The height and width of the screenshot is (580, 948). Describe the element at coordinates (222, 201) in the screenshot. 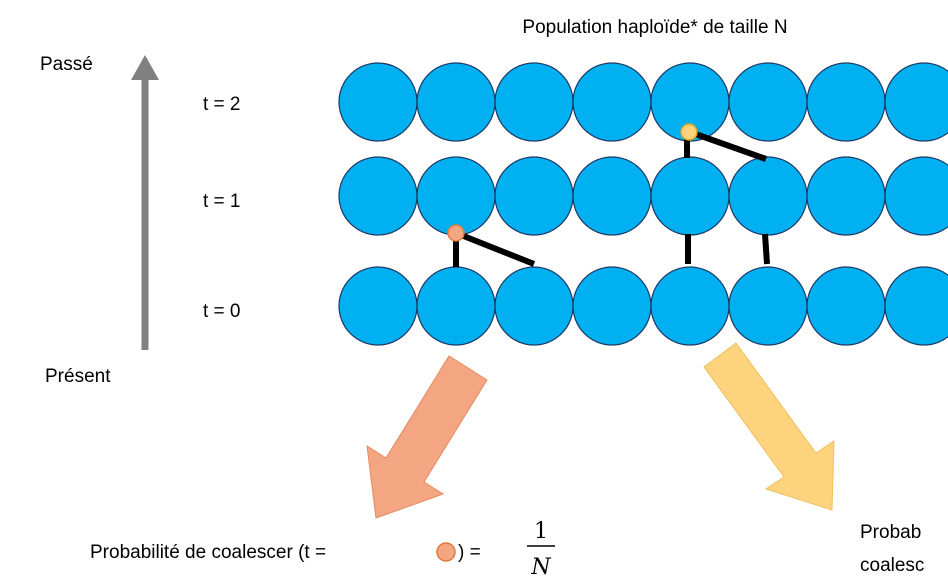

I see `time-label: t = 1` at that location.